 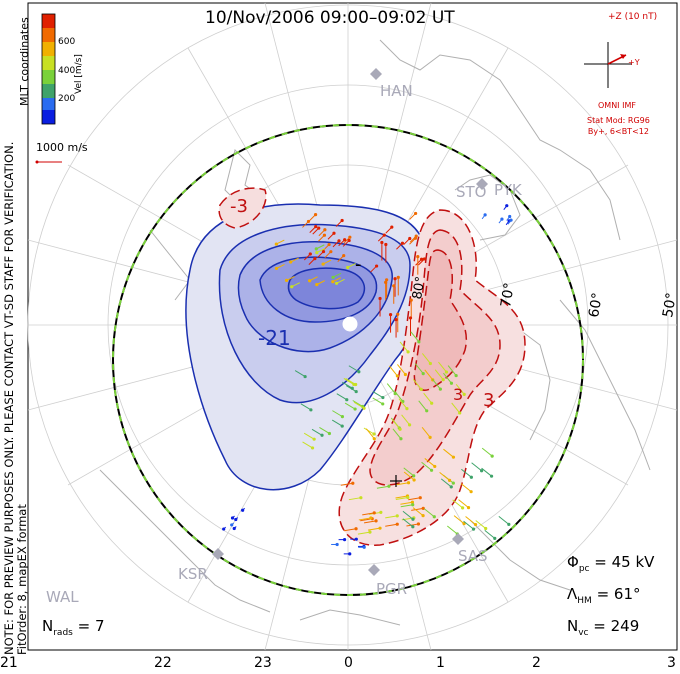 I want to click on phi-subscript: pc, so click(x=584, y=569).